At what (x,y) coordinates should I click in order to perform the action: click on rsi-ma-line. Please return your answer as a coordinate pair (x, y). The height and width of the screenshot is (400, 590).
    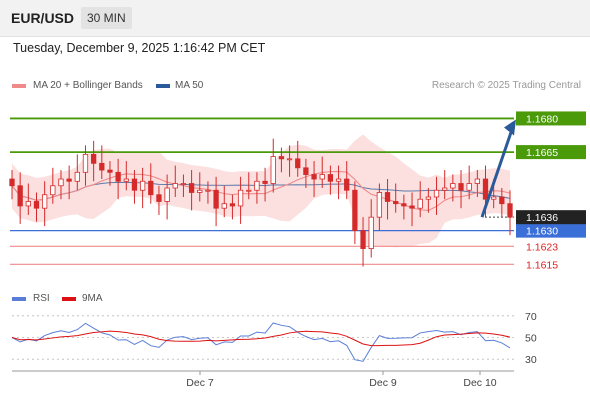
    Looking at the image, I should click on (261, 338).